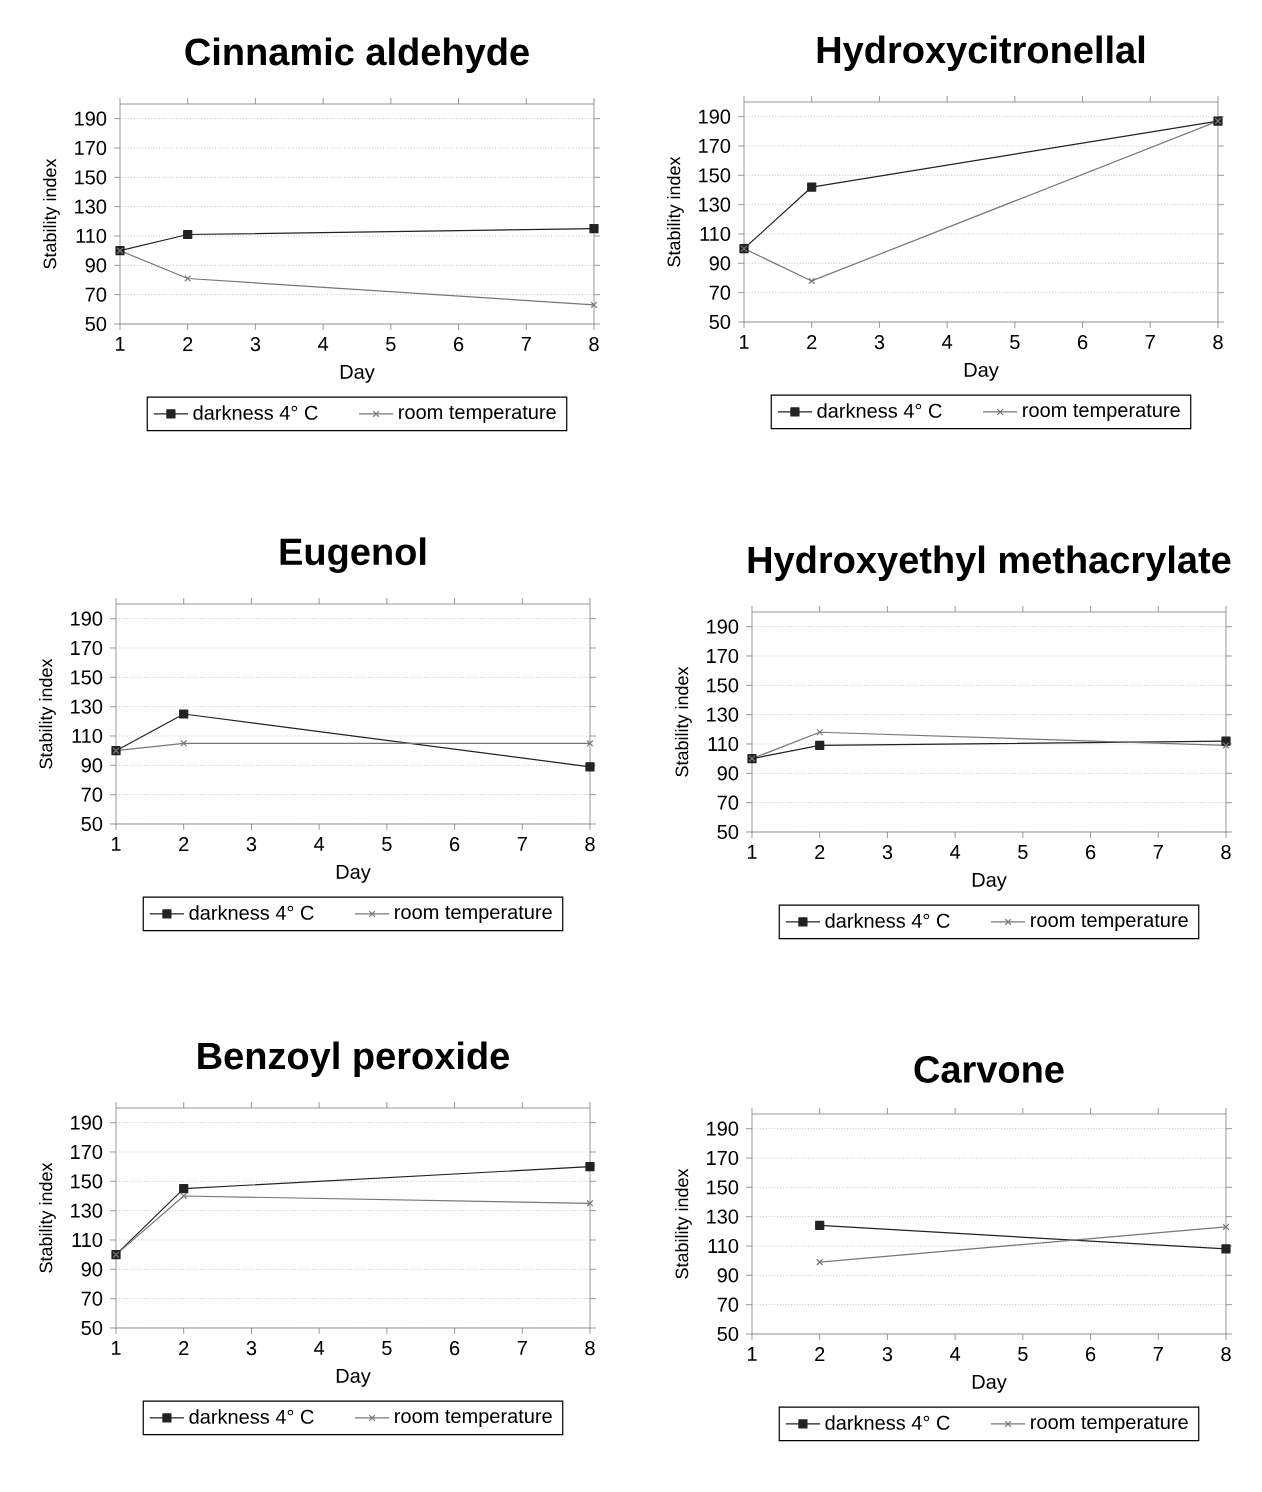 This screenshot has width=1262, height=1492. I want to click on chart-title: Cinnamic aldehyde, so click(357, 55).